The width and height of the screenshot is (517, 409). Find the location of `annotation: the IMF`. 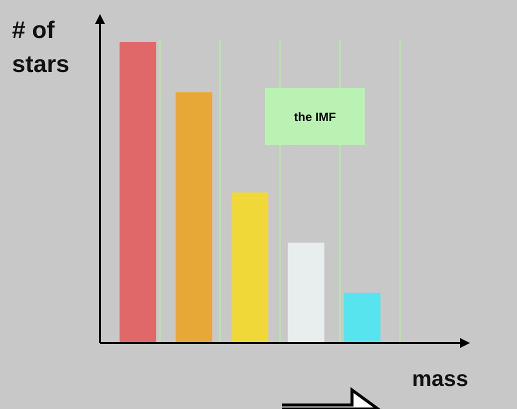

annotation: the IMF is located at coordinates (315, 117).